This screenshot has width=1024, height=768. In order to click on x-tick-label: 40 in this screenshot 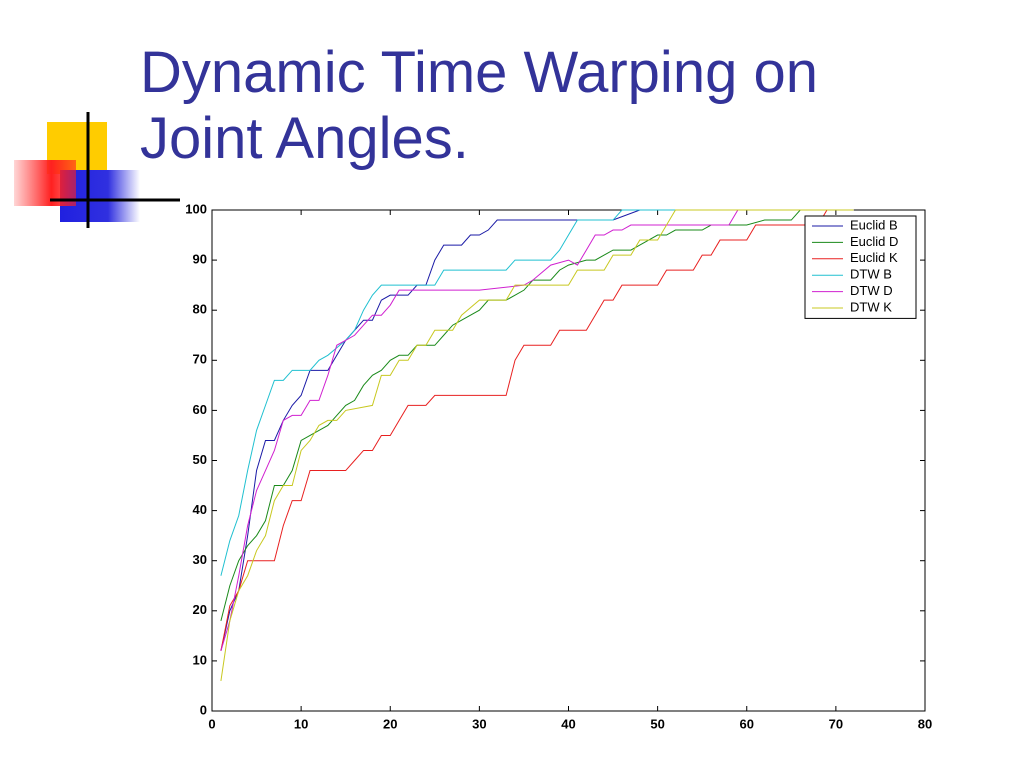, I will do `click(568, 723)`.